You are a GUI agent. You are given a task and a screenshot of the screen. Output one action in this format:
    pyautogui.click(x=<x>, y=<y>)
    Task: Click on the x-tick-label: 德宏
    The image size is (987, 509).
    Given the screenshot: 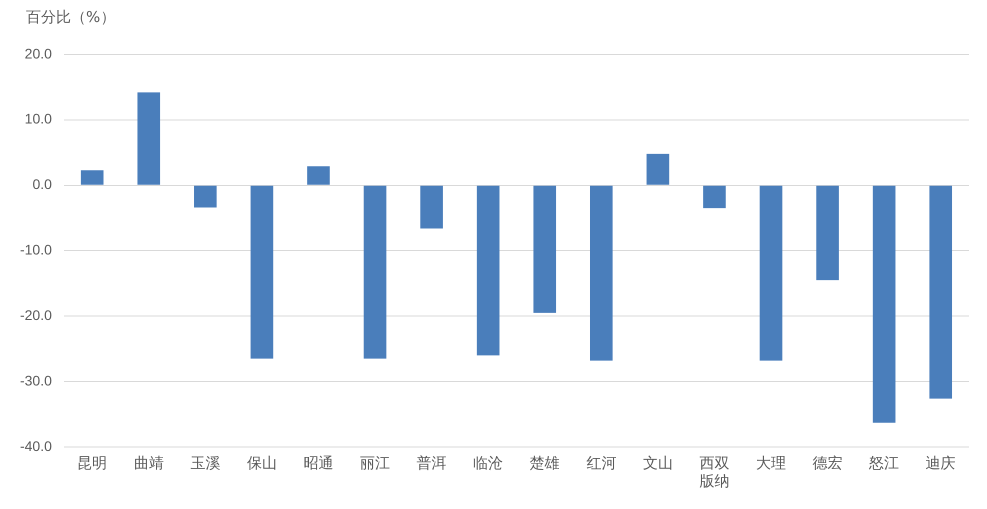 What is the action you would take?
    pyautogui.click(x=827, y=463)
    